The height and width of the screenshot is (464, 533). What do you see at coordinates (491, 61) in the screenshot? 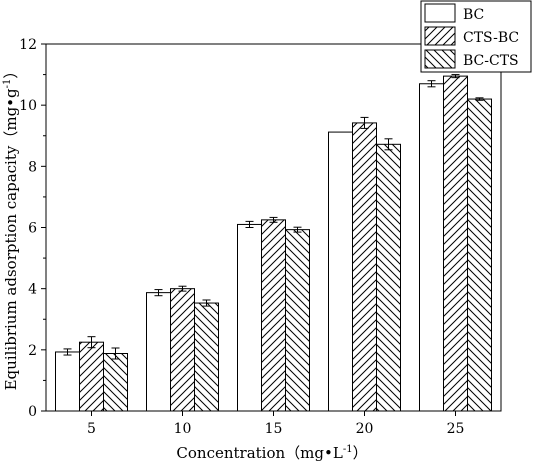
I see `legend-label-bc-cts: BC-CTS` at bounding box center [491, 61].